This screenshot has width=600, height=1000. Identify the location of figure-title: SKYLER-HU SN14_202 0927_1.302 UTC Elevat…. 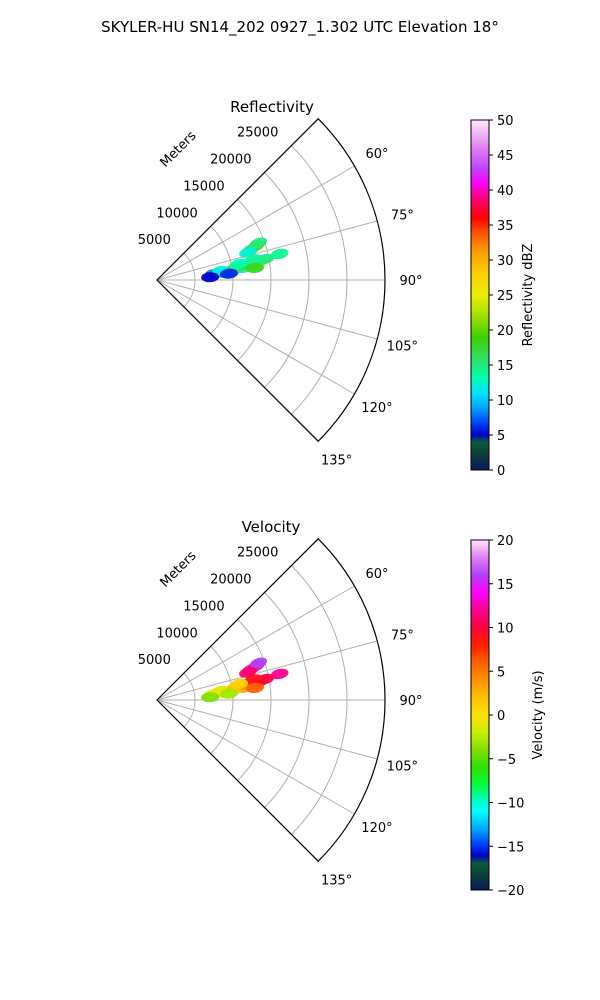
(300, 27).